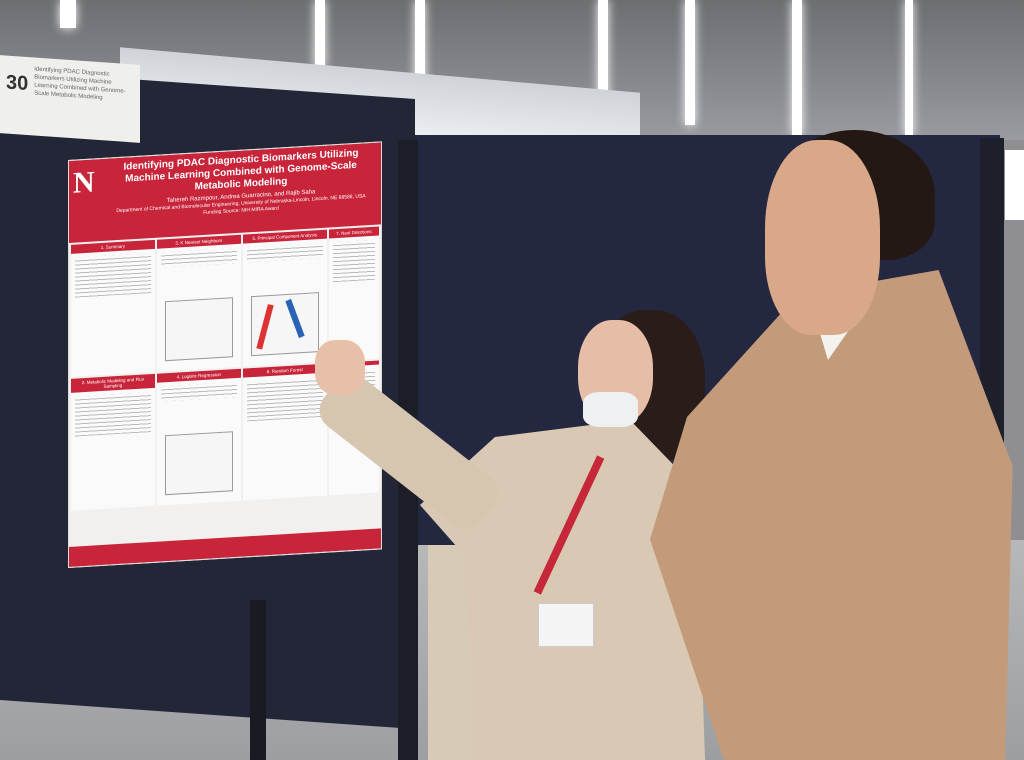 The height and width of the screenshot is (760, 1024). What do you see at coordinates (113, 442) in the screenshot?
I see `poster-section: 2. Metabolic Modeling and Flux Sampling` at bounding box center [113, 442].